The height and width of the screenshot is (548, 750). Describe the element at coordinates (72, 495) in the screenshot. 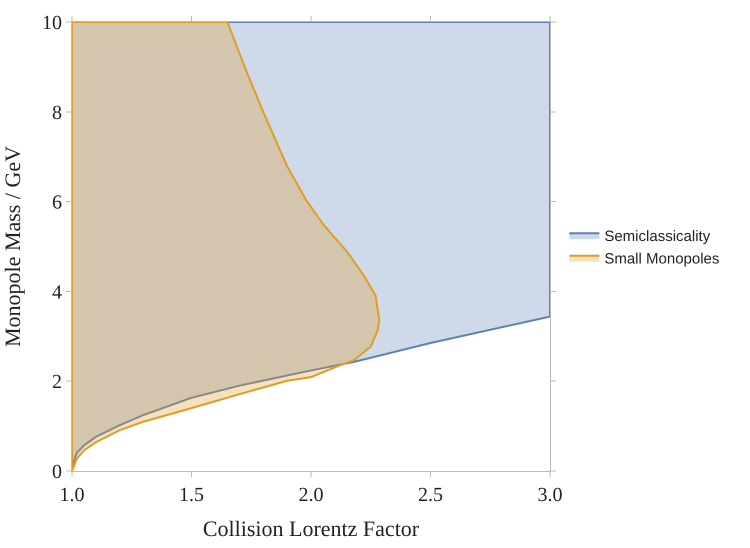

I see `x-tick-label: 1.0` at that location.